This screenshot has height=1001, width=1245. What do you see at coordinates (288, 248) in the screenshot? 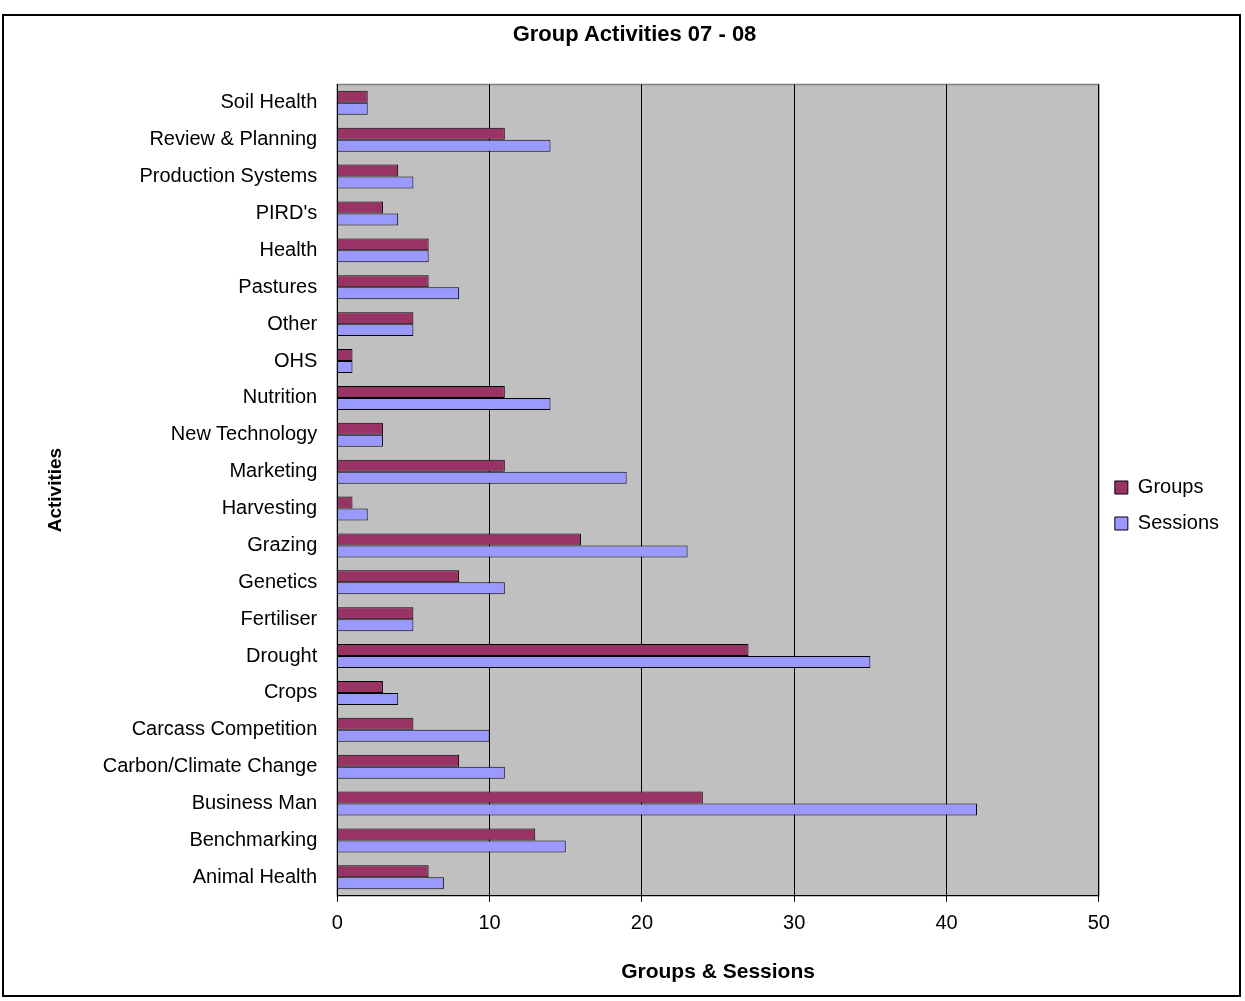
I see `y-tick-label: Health` at bounding box center [288, 248].